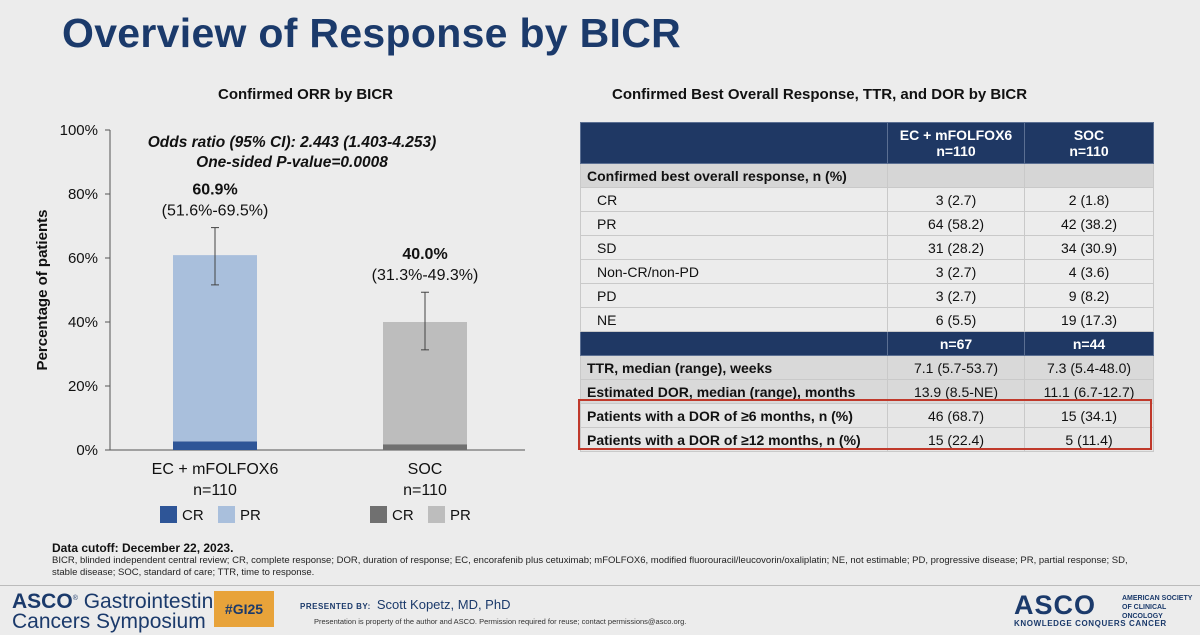 The image size is (1200, 635). What do you see at coordinates (1089, 143) in the screenshot?
I see `header-soc-arm: SOC n=110` at bounding box center [1089, 143].